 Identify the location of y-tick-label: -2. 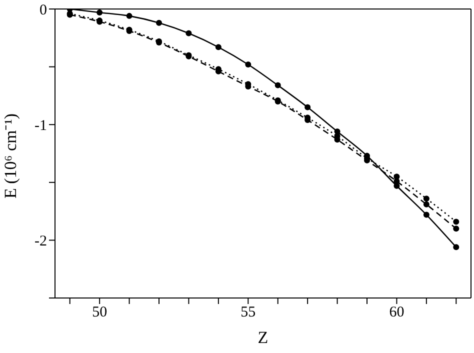
(40, 242).